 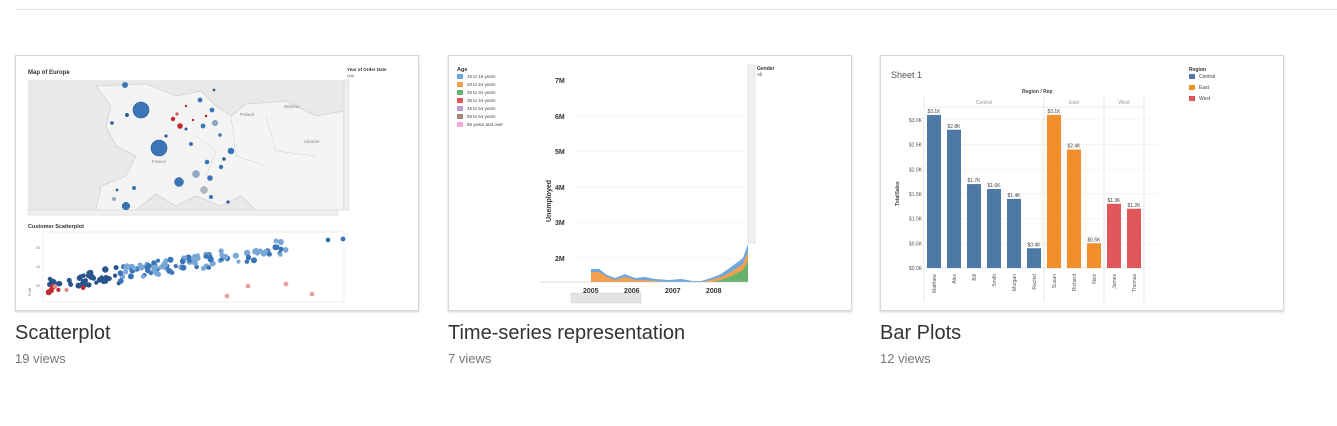 What do you see at coordinates (1114, 201) in the screenshot?
I see `bar-value-label: $1.3K` at bounding box center [1114, 201].